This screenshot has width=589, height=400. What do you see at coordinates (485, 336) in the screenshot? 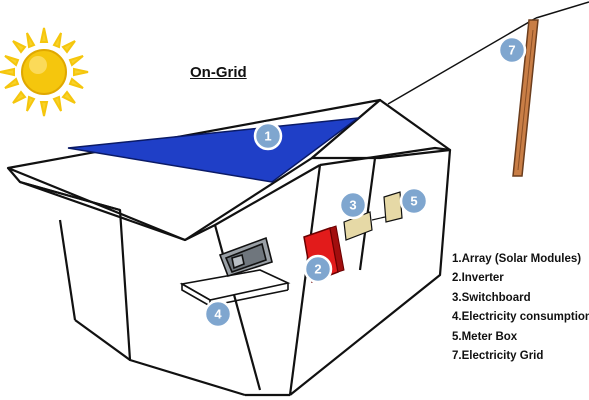
I see `legend-item-meter-box: 5.Meter Box` at bounding box center [485, 336].